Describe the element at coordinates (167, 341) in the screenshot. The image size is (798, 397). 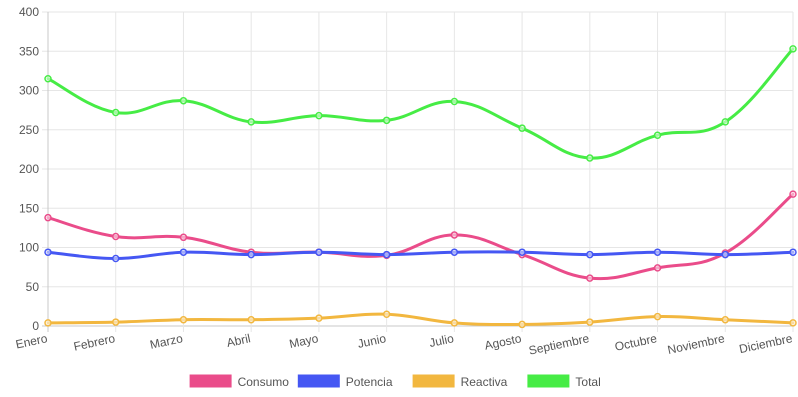
I see `x-tick-label: Marzo` at that location.